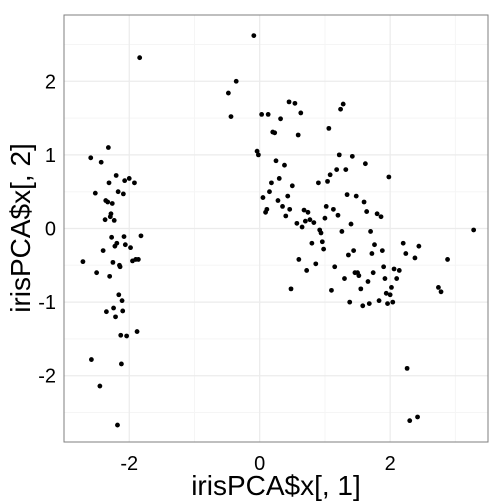  Describe the element at coordinates (50, 230) in the screenshot. I see `y-tick-label: 0` at that location.